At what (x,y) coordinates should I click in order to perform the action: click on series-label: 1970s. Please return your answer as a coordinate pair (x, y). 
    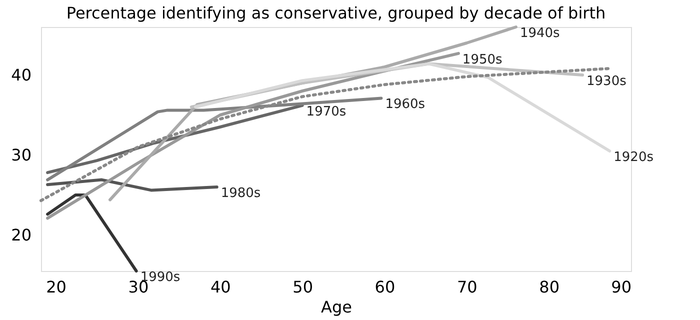
    Looking at the image, I should click on (326, 112).